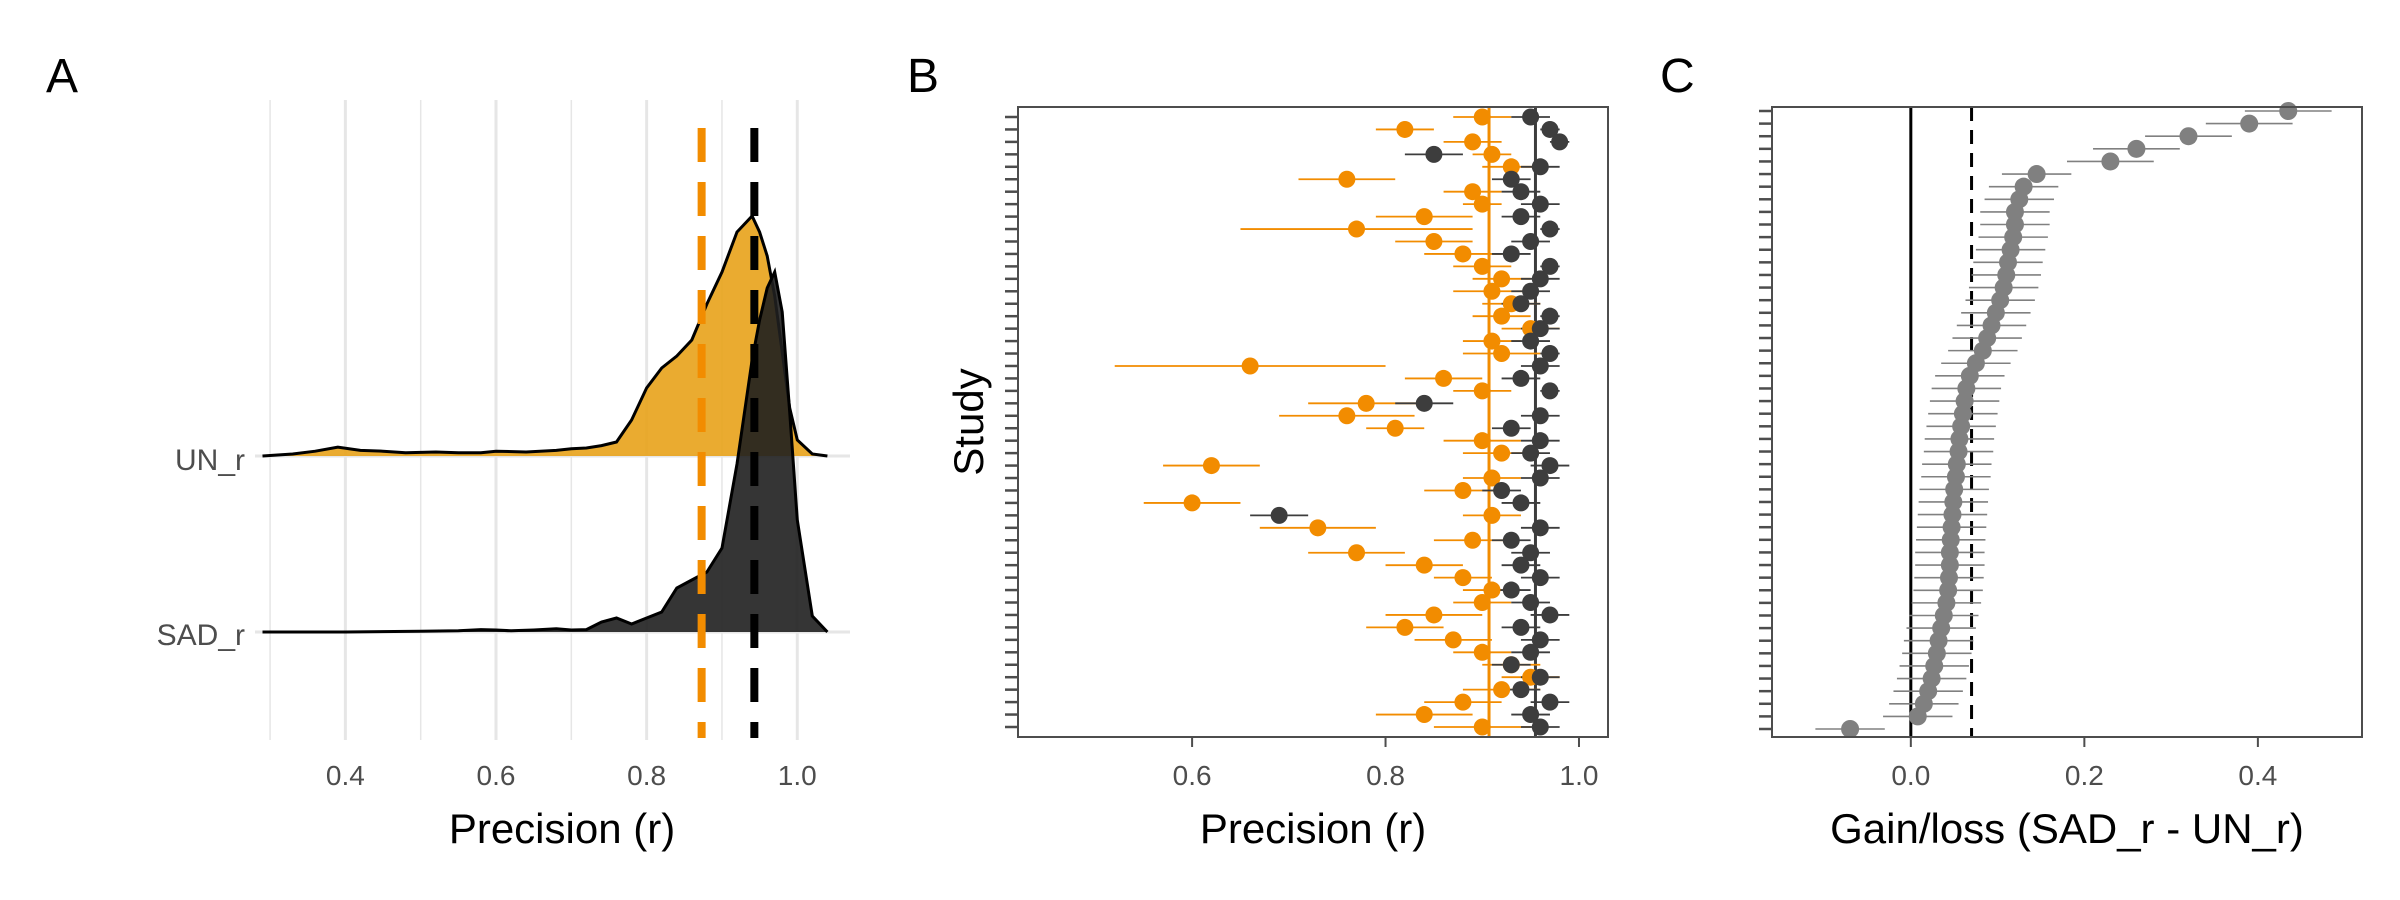  What do you see at coordinates (545, 335) in the screenshot?
I see `density-outline-UN_r` at bounding box center [545, 335].